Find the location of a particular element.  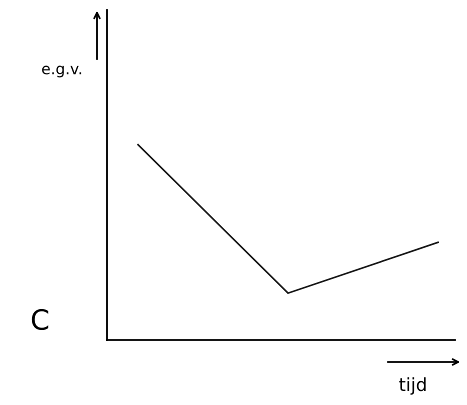

x-axis-title: tijd is located at coordinates (412, 386).